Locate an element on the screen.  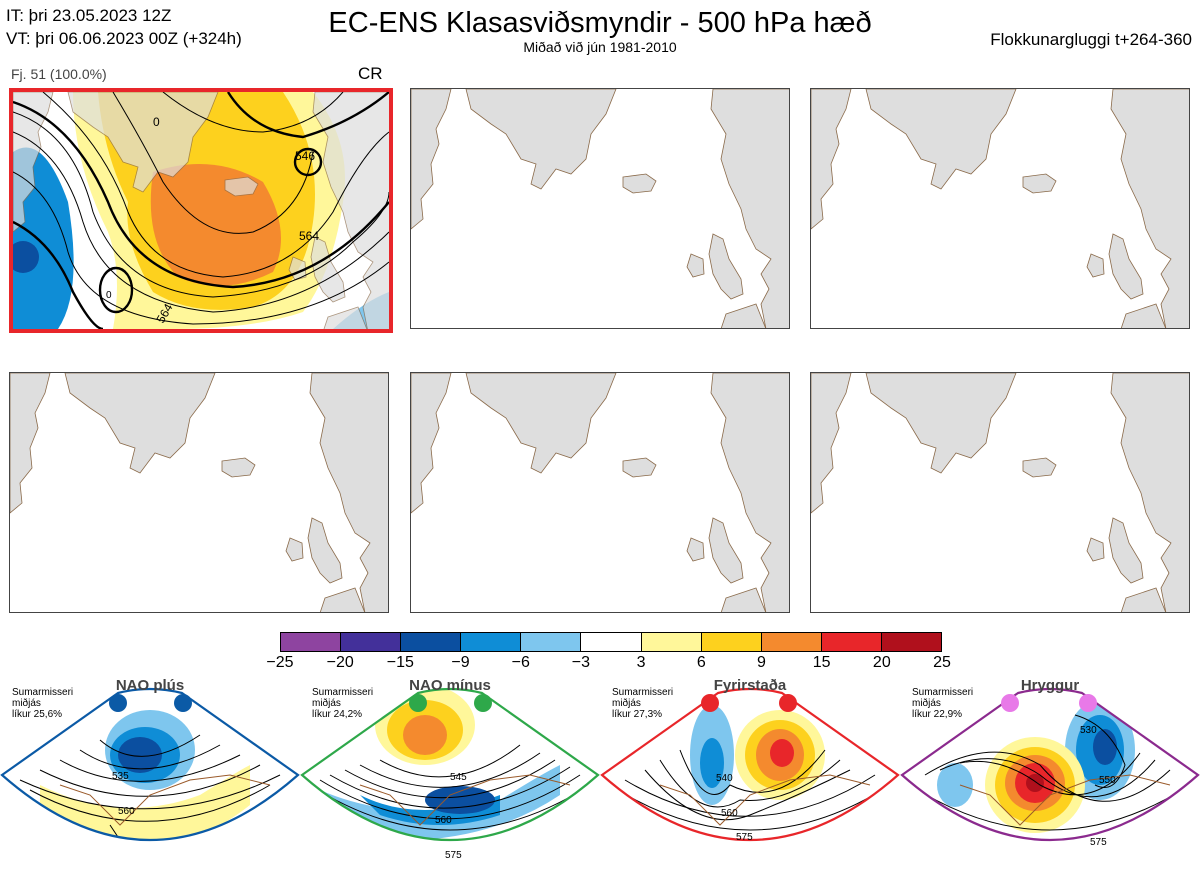
contour-label: 535 is located at coordinates (120, 776).